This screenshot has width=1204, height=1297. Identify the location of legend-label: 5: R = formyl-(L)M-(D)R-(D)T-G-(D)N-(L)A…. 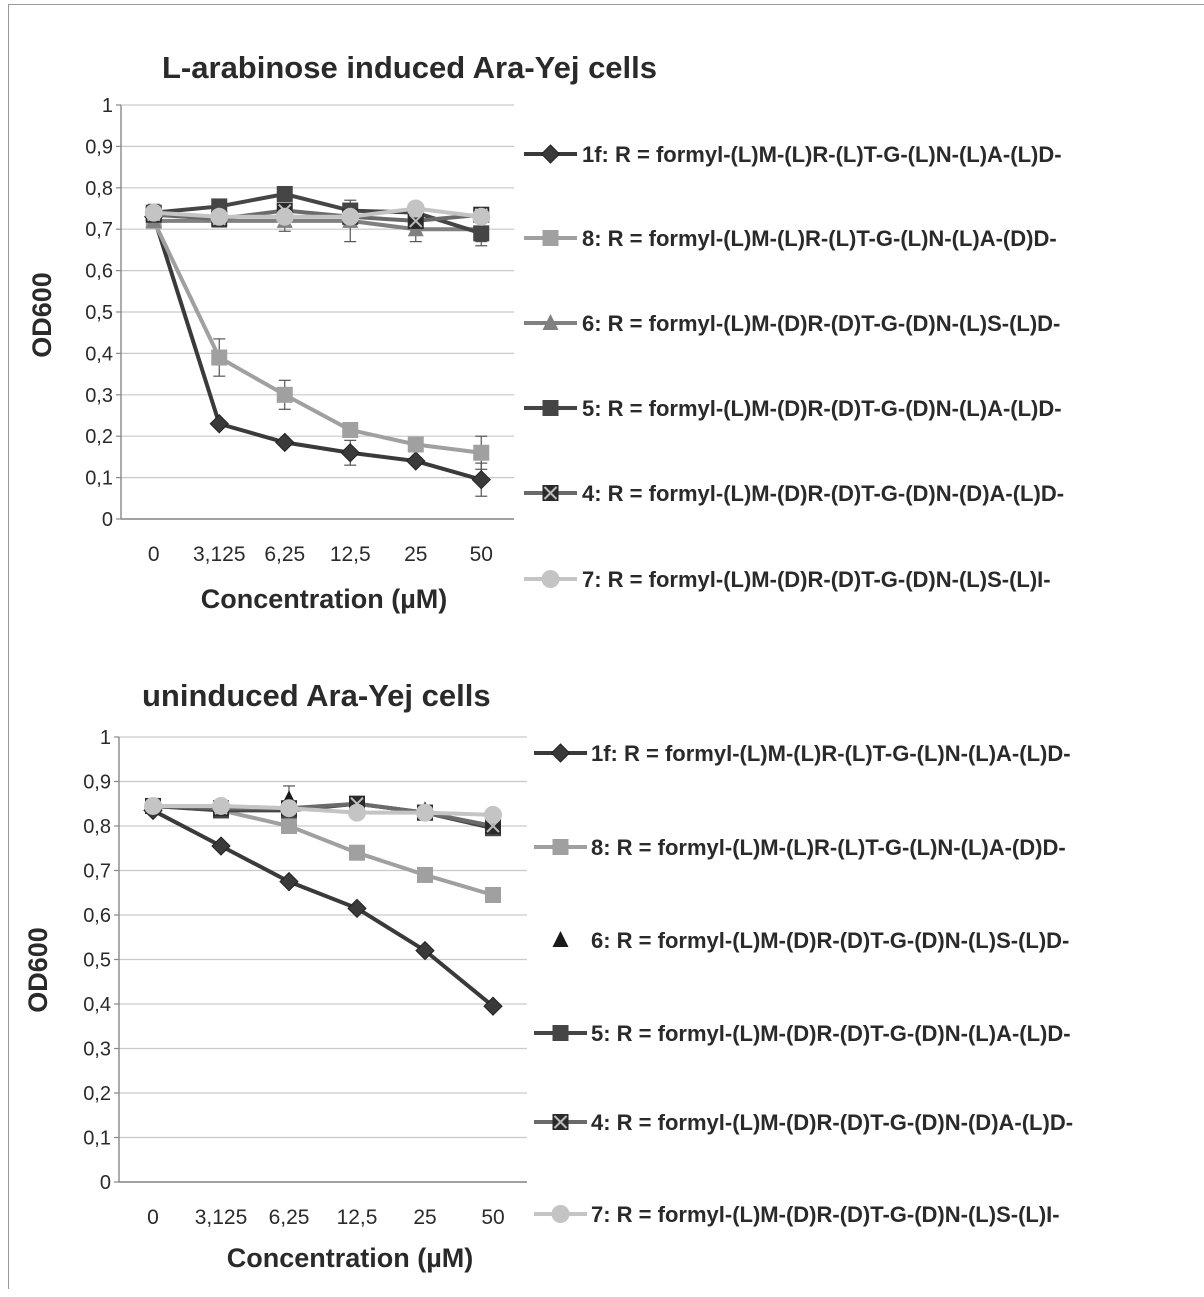
(822, 408).